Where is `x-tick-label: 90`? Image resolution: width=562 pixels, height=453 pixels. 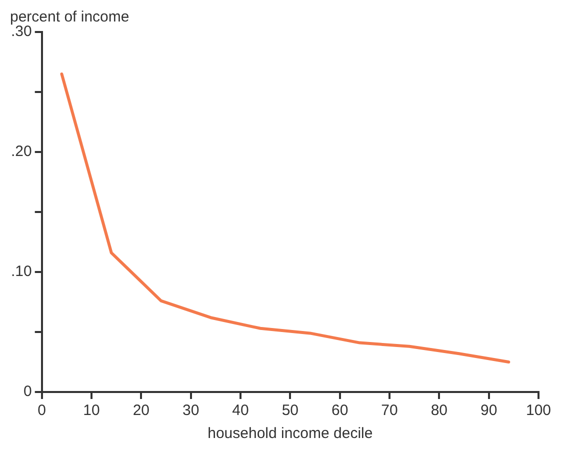
x-tick-label: 90 is located at coordinates (489, 411).